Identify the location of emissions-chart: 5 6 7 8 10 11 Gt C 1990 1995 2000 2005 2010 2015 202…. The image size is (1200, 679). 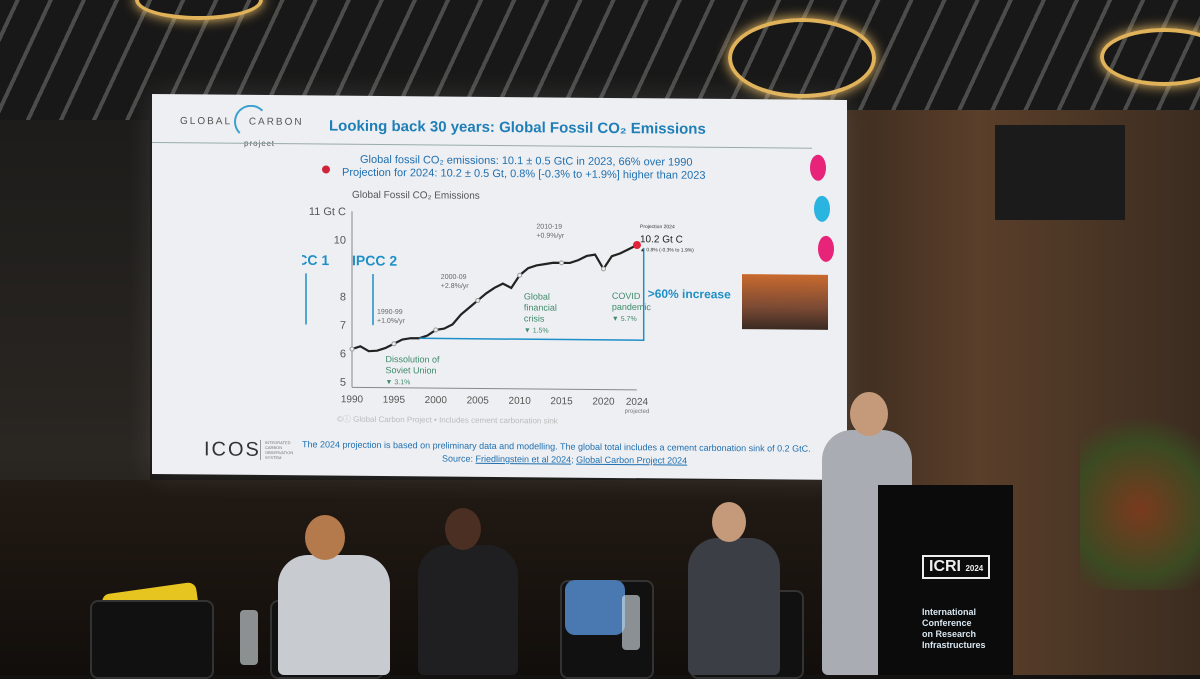
(516, 310).